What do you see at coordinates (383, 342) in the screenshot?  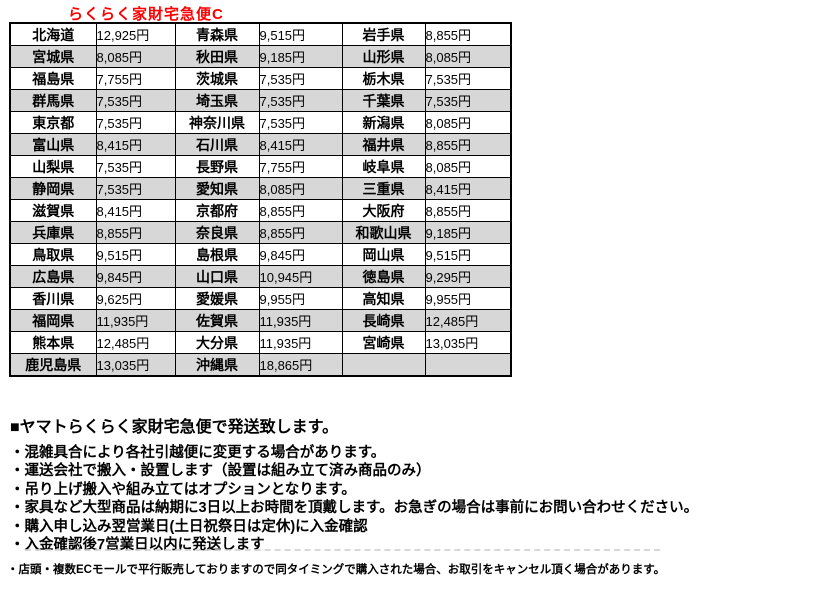 I see `prefecture-cell: 宮崎県` at bounding box center [383, 342].